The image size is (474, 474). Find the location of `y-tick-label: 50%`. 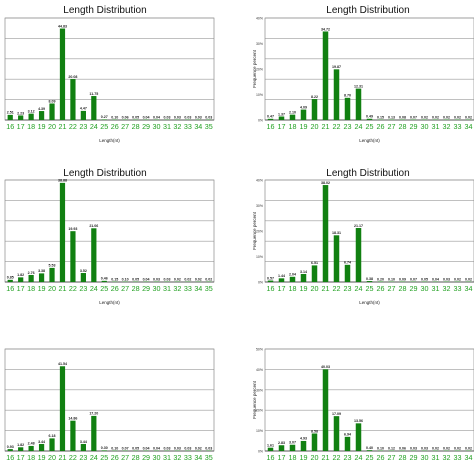

y-tick-label: 50% is located at coordinates (259, 350).